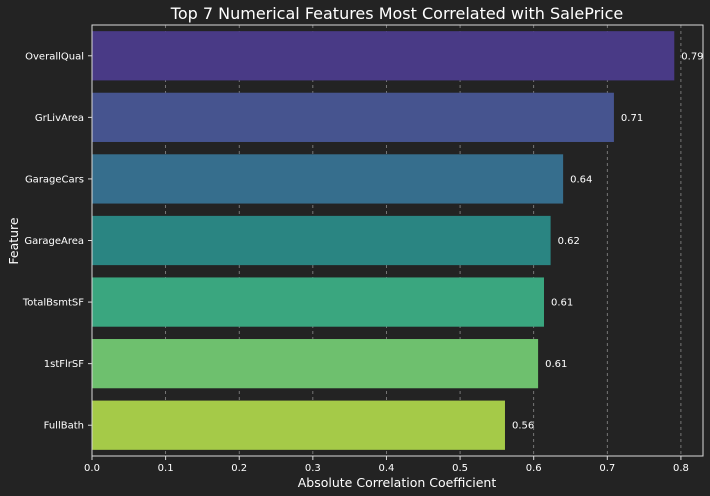 The image size is (710, 496). What do you see at coordinates (239, 468) in the screenshot?
I see `x-tick-label: 0.2` at bounding box center [239, 468].